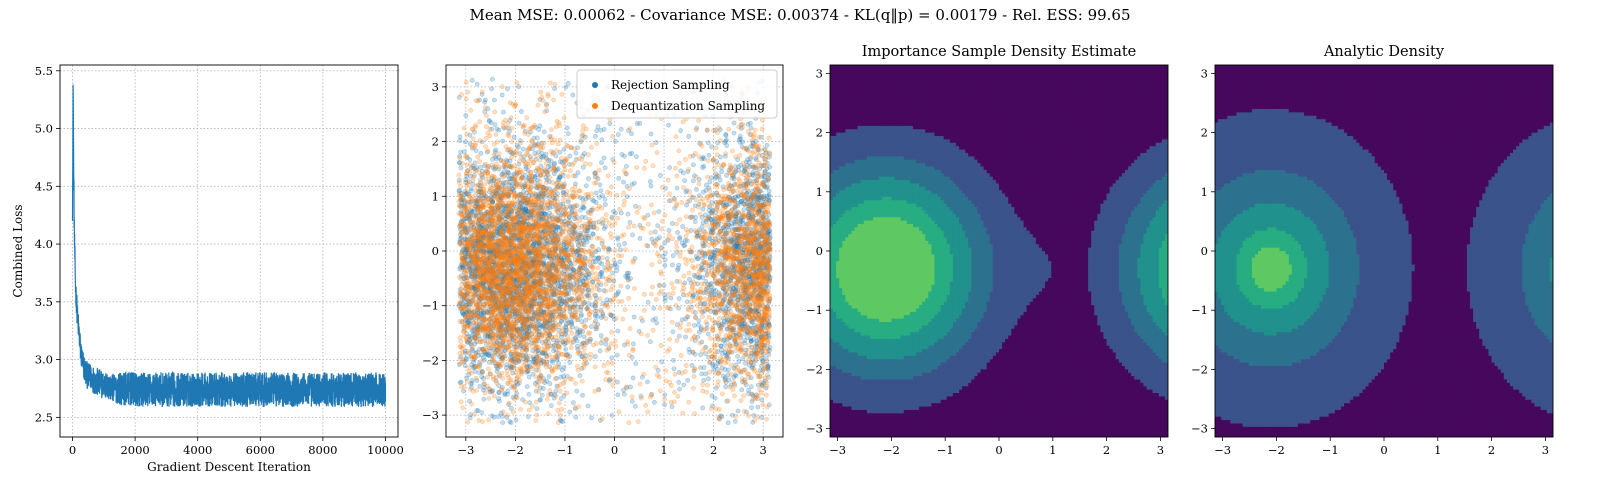  Describe the element at coordinates (763, 450) in the screenshot. I see `x-tick-label: 3` at that location.